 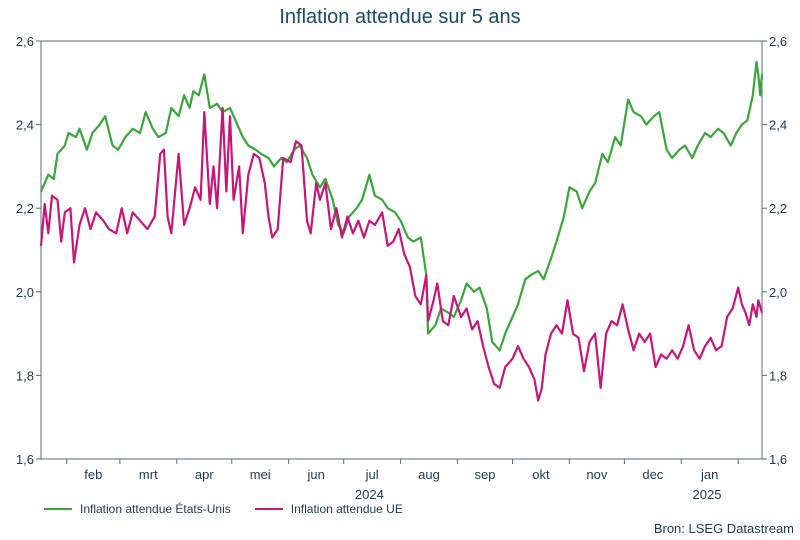 What do you see at coordinates (652, 474) in the screenshot?
I see `x-month-label: dec` at bounding box center [652, 474].